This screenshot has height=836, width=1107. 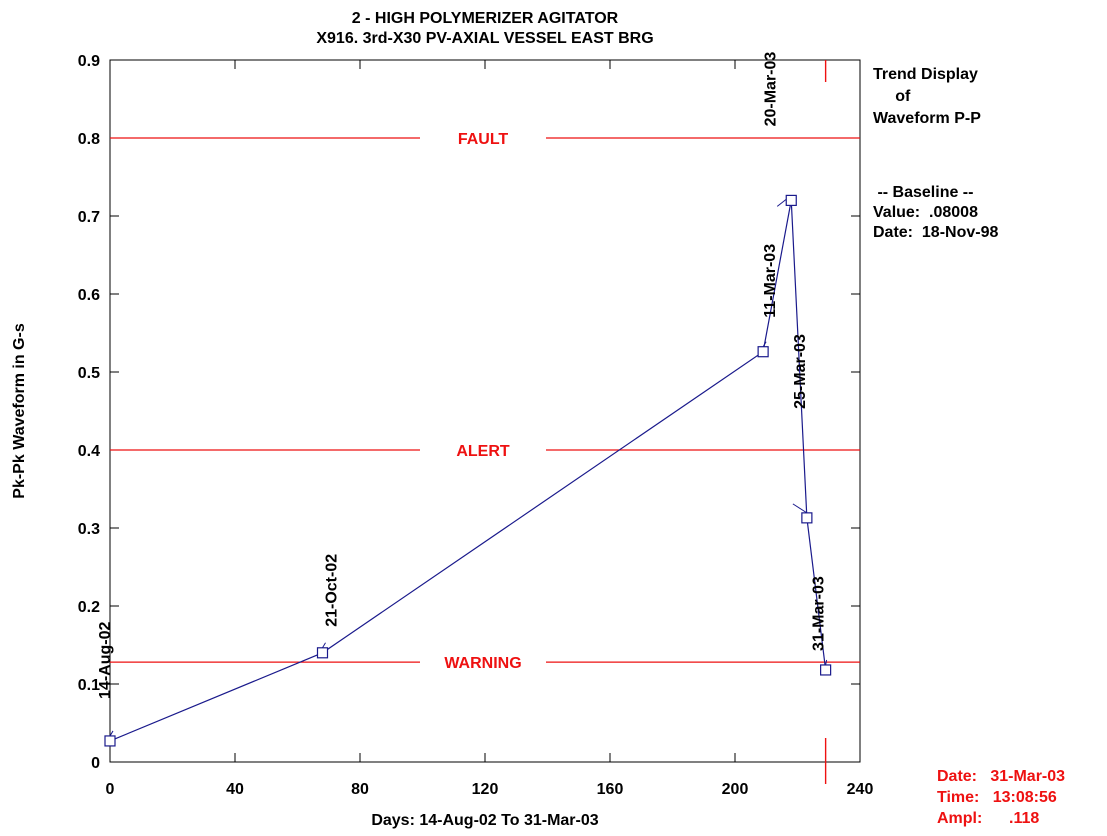 I want to click on data-point-label: 14-Aug-02, so click(x=105, y=659).